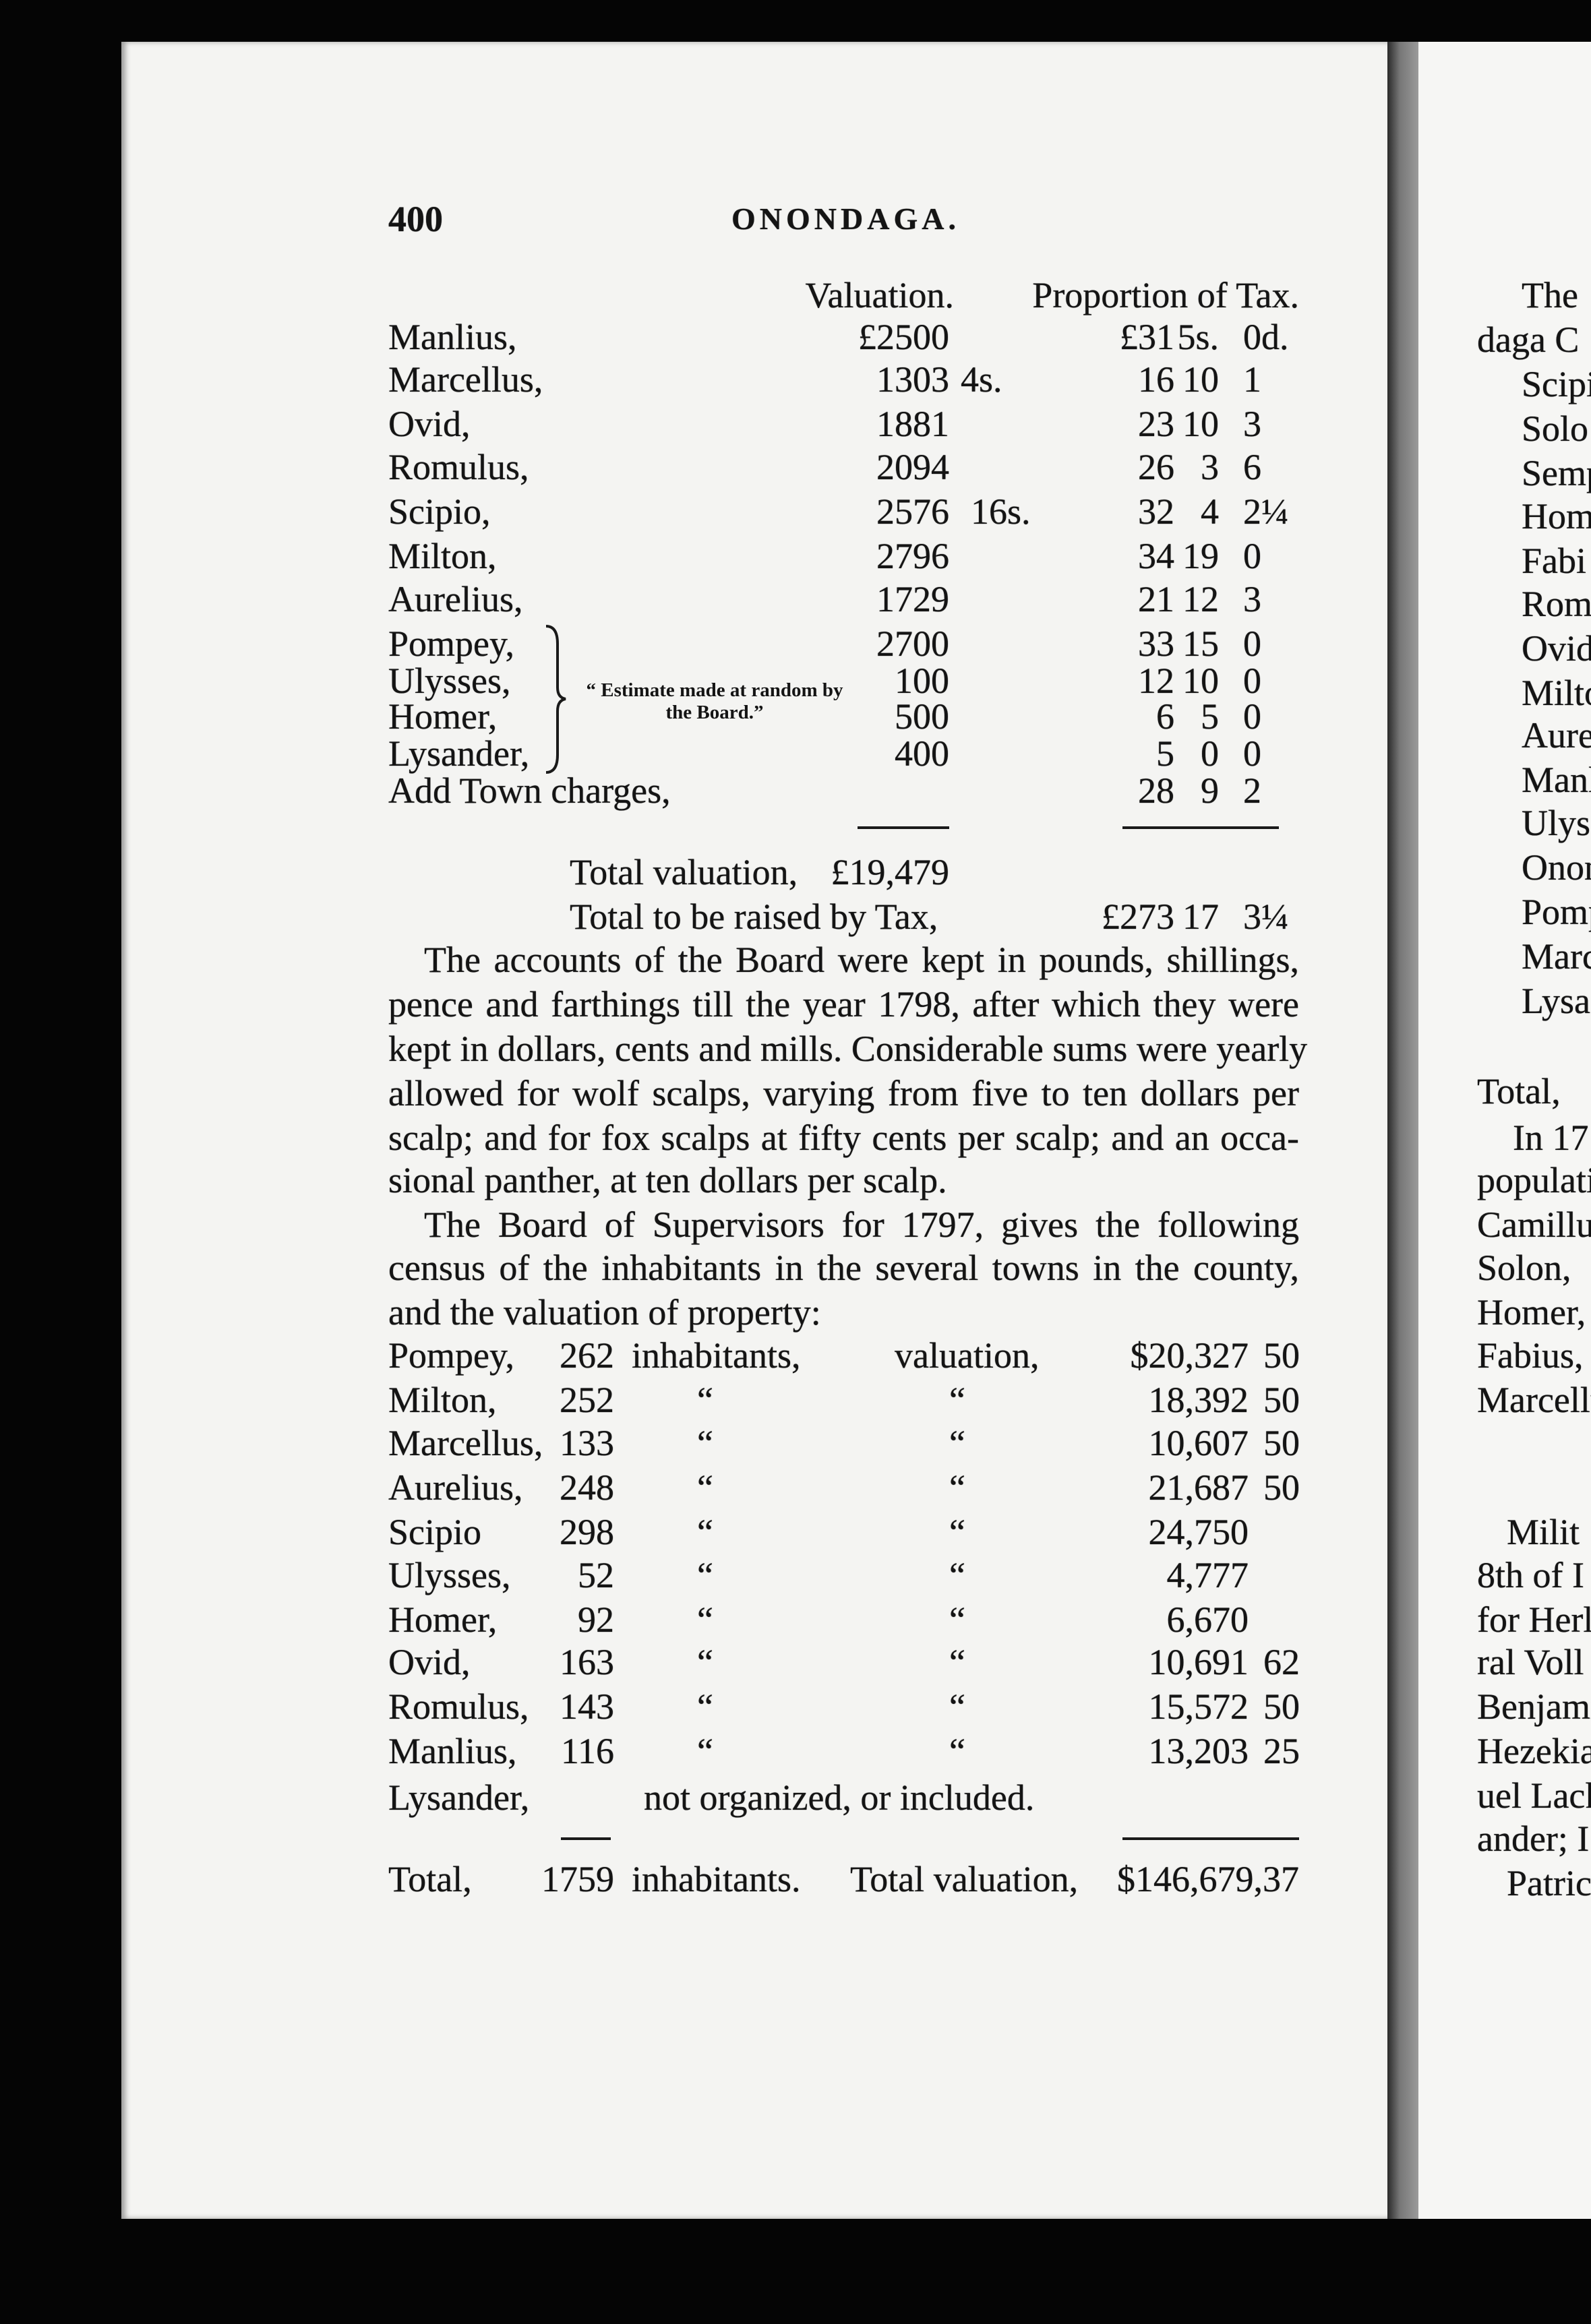 The width and height of the screenshot is (1591, 2324). What do you see at coordinates (604, 1312) in the screenshot?
I see `paragraph-2-line: and the valuation of property:` at bounding box center [604, 1312].